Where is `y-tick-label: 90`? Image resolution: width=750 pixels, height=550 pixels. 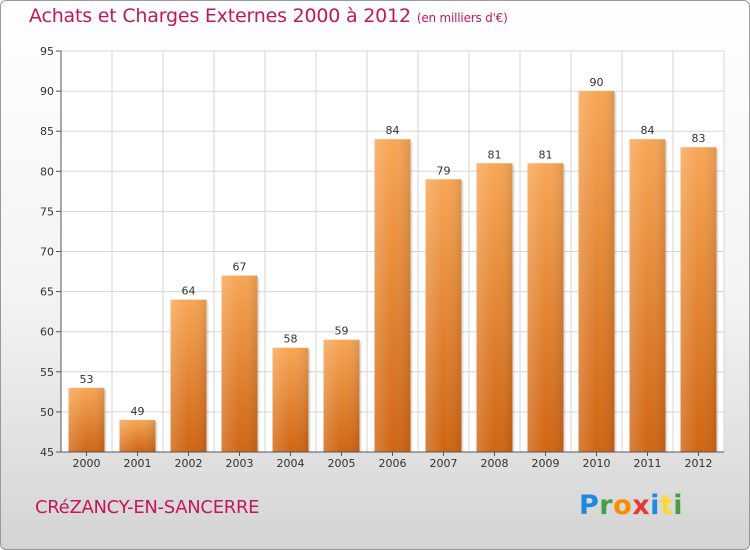
y-tick-label: 90 is located at coordinates (47, 91).